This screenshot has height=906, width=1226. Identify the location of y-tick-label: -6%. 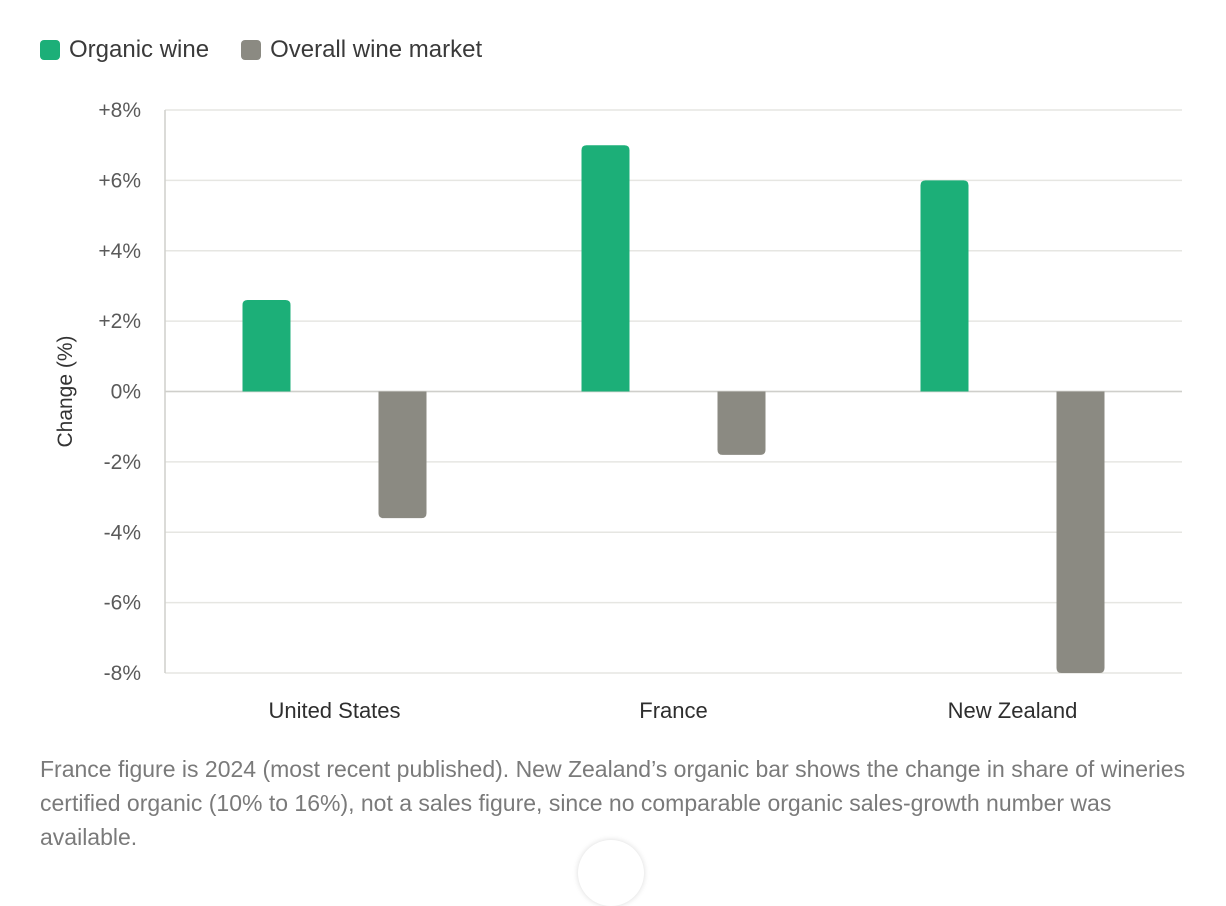
(122, 603).